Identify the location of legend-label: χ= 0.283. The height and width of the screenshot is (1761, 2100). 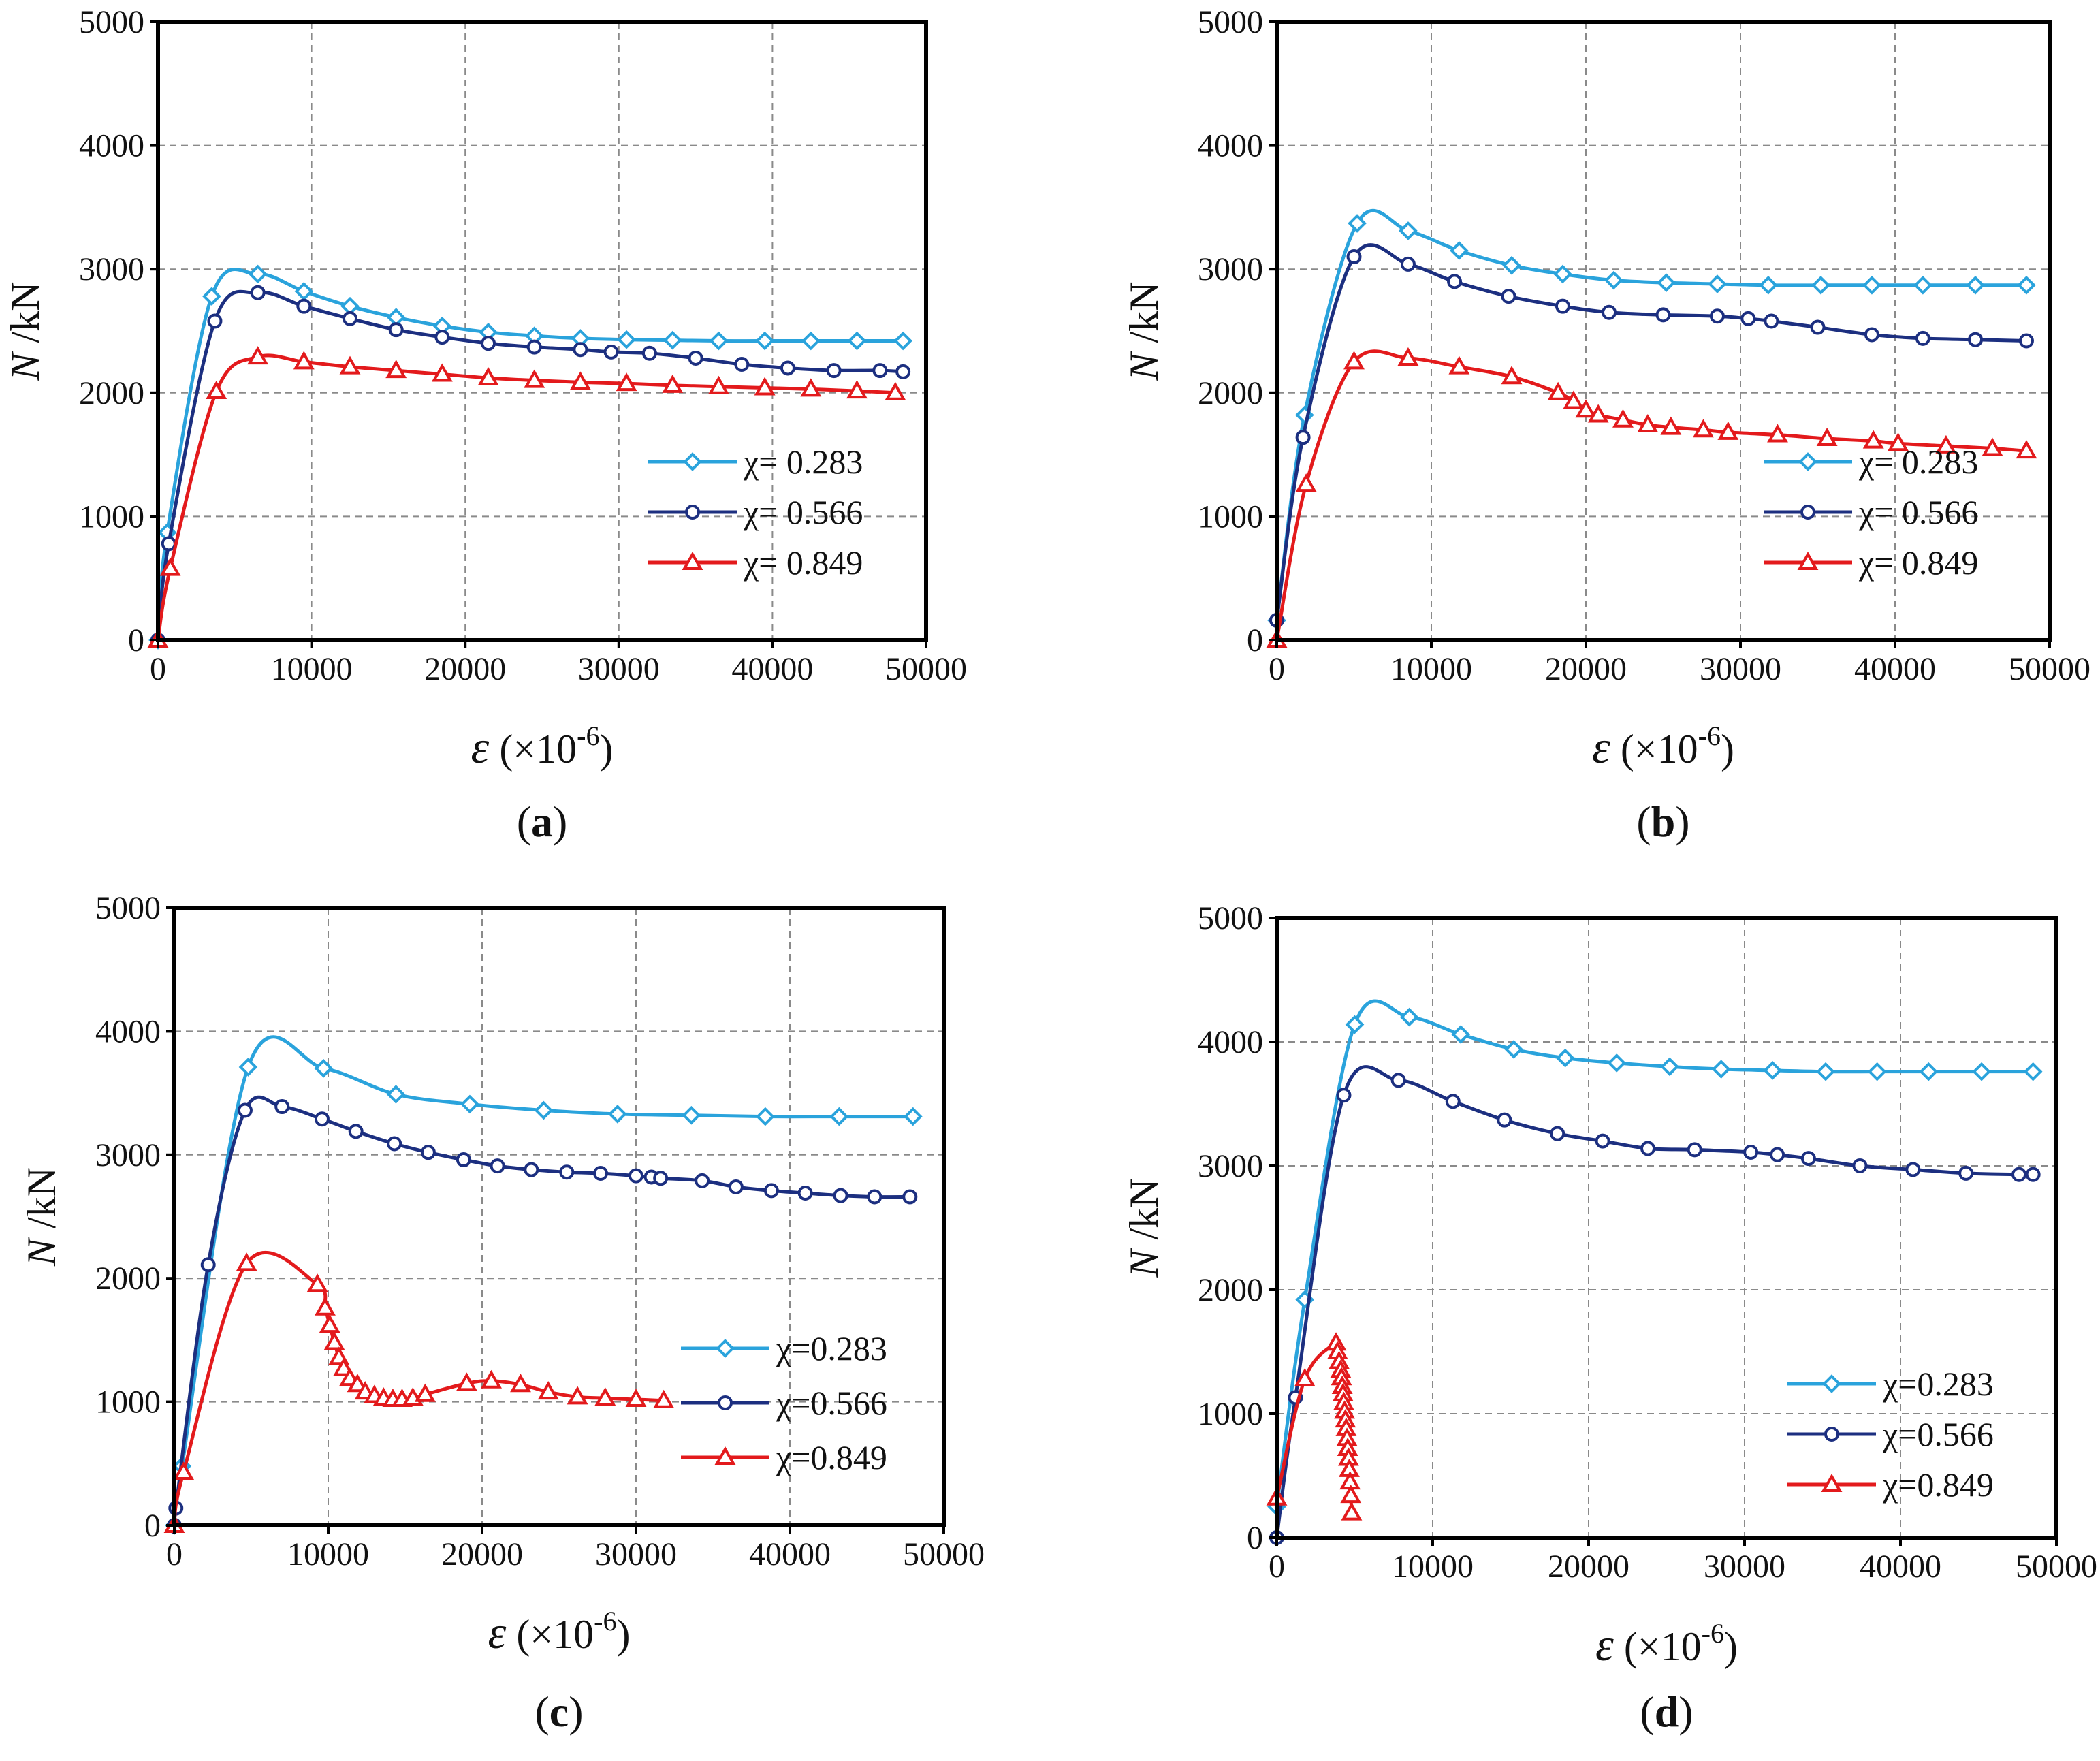
(1918, 462).